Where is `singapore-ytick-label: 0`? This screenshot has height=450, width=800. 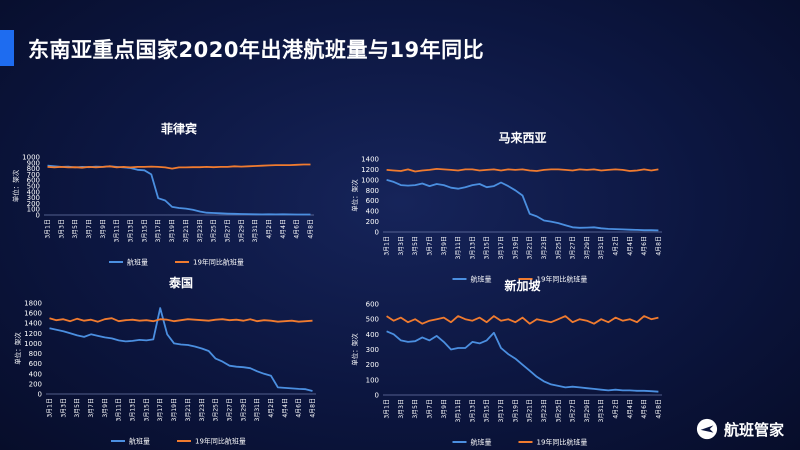 singapore-ytick-label: 0 is located at coordinates (377, 396).